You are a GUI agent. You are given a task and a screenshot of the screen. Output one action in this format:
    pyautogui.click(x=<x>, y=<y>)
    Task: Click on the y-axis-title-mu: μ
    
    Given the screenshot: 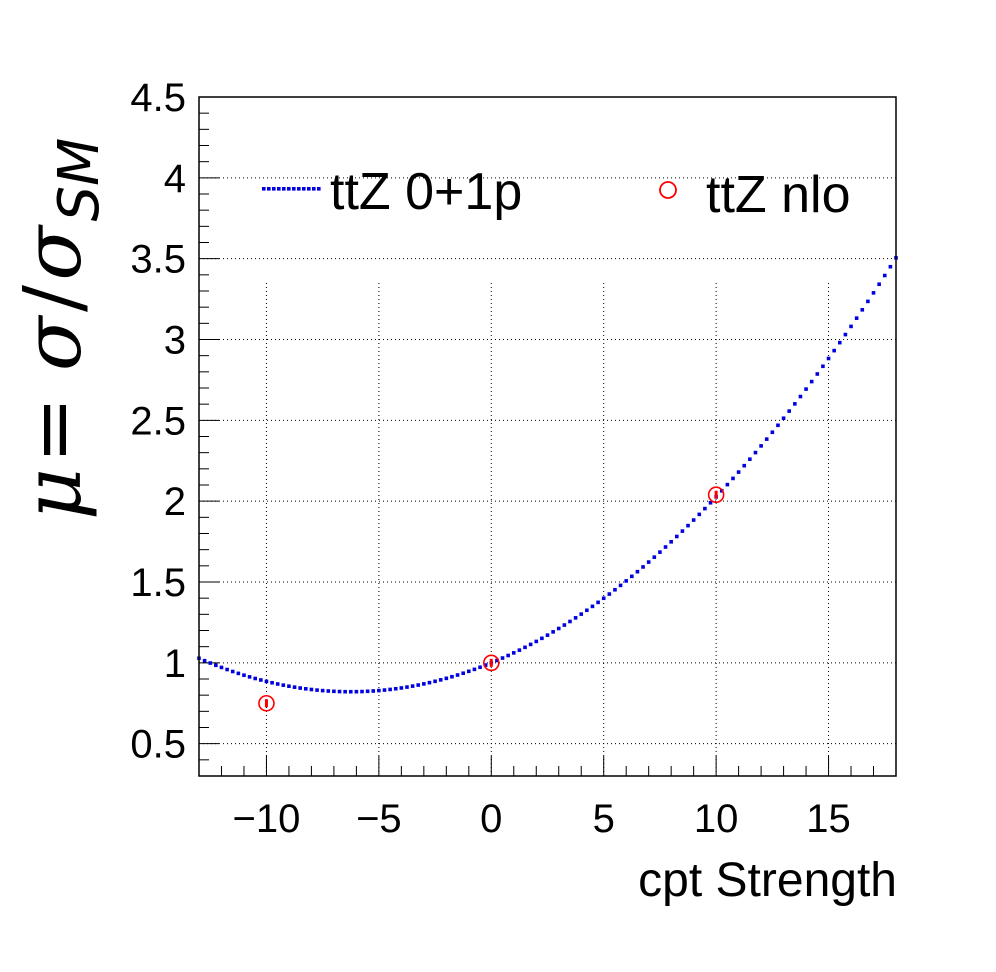 What is the action you would take?
    pyautogui.click(x=52, y=494)
    